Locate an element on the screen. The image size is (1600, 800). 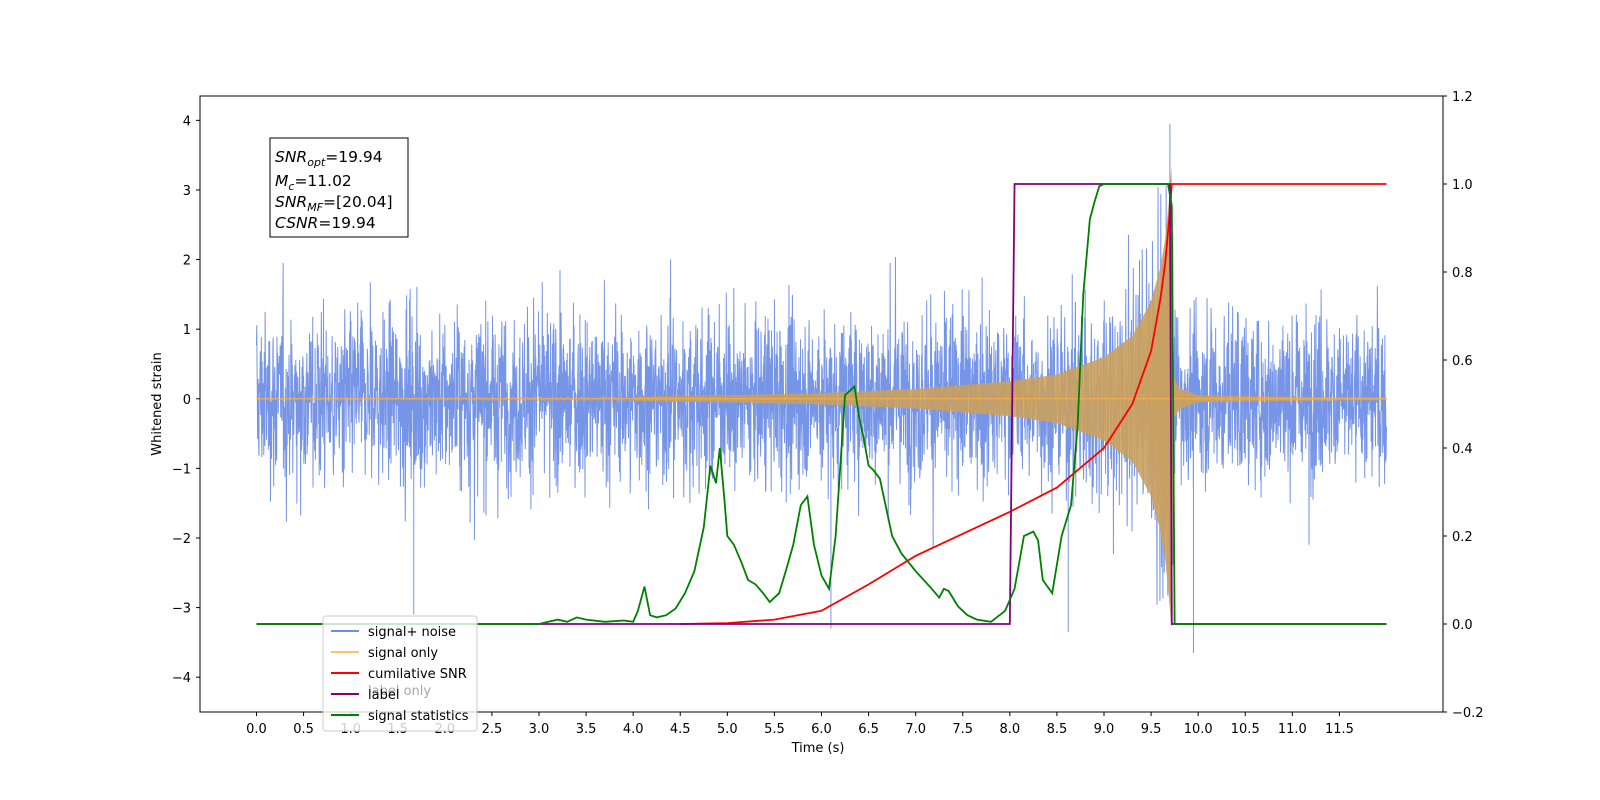
legend-label: signal only is located at coordinates (403, 653).